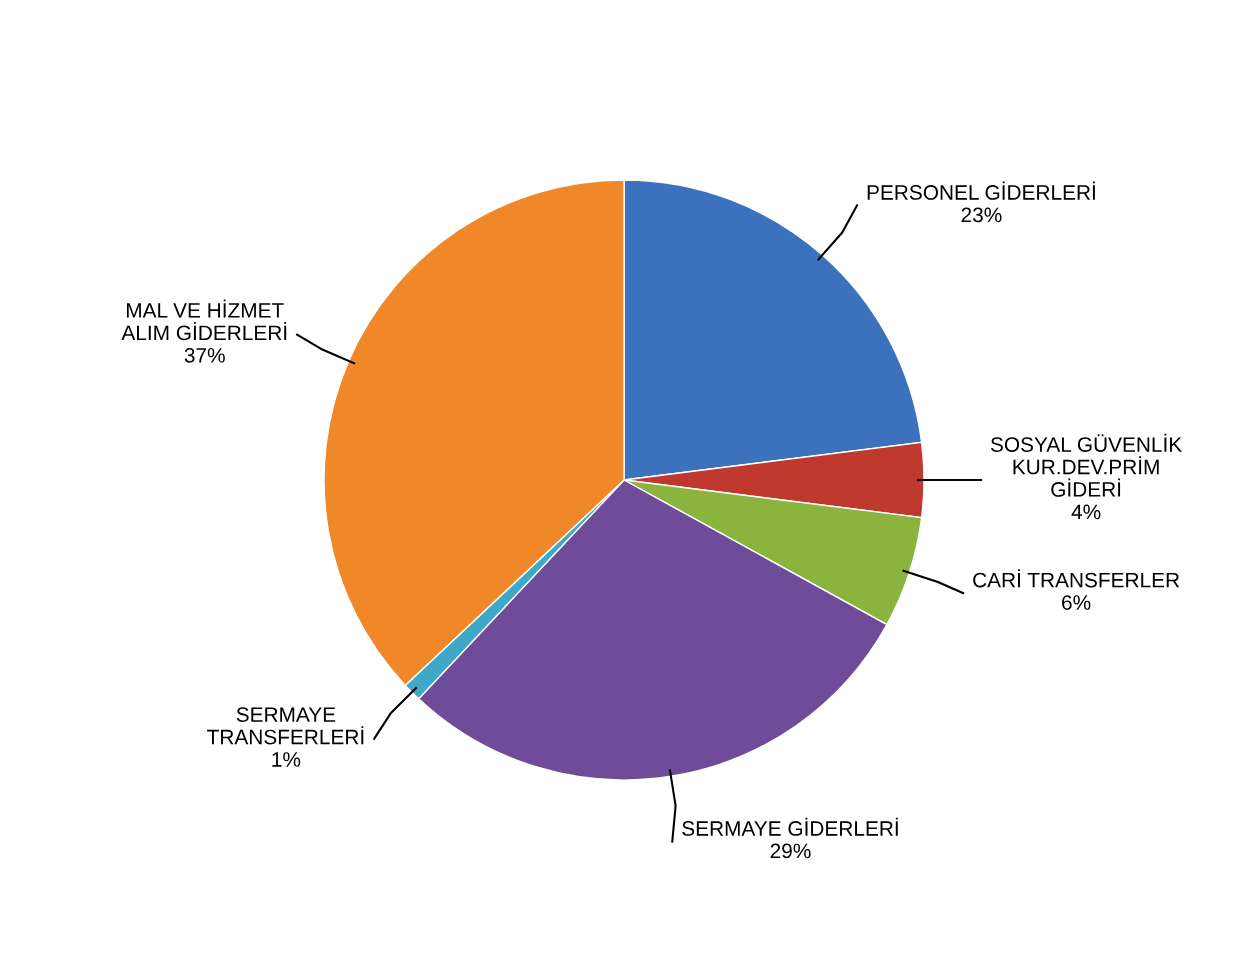 This screenshot has height=960, width=1248. What do you see at coordinates (790, 826) in the screenshot?
I see `slice-label: SERMAYE GİDERLERİ` at bounding box center [790, 826].